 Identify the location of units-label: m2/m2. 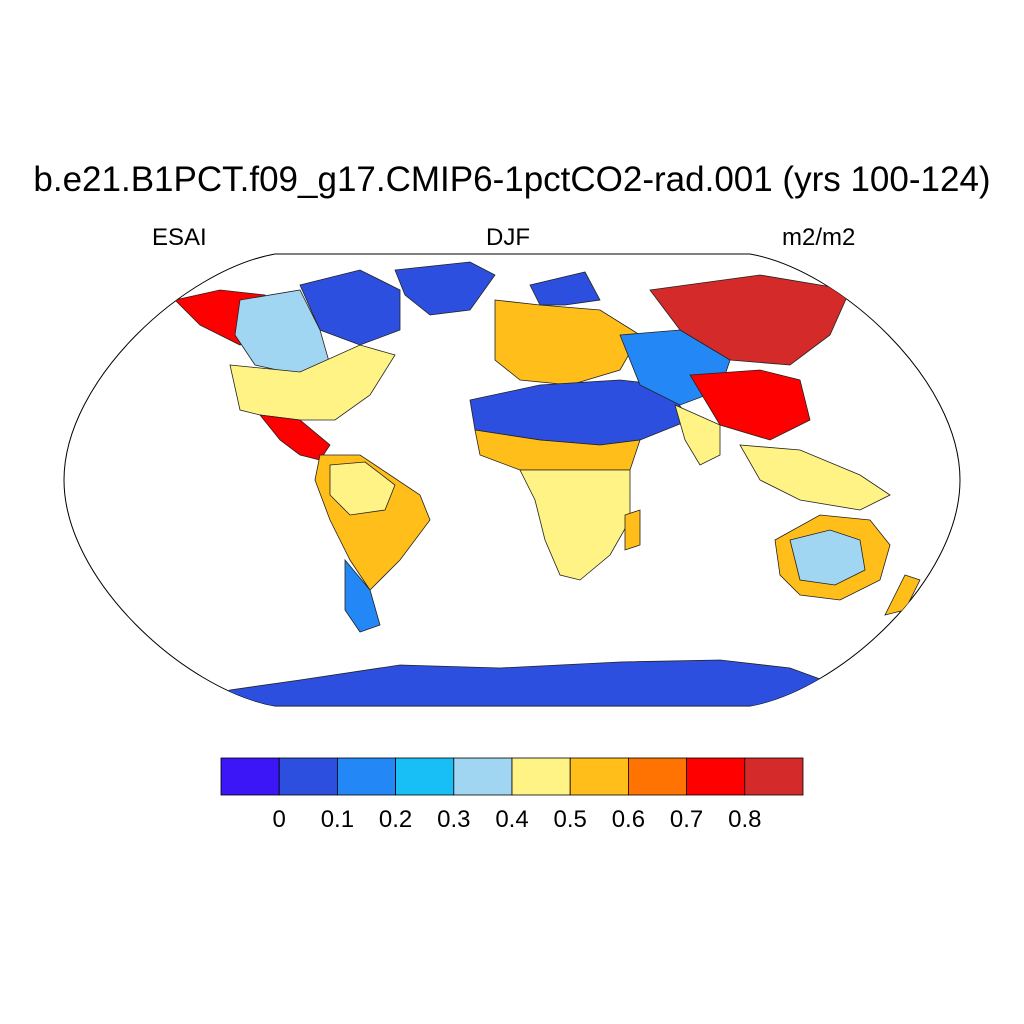
(819, 237).